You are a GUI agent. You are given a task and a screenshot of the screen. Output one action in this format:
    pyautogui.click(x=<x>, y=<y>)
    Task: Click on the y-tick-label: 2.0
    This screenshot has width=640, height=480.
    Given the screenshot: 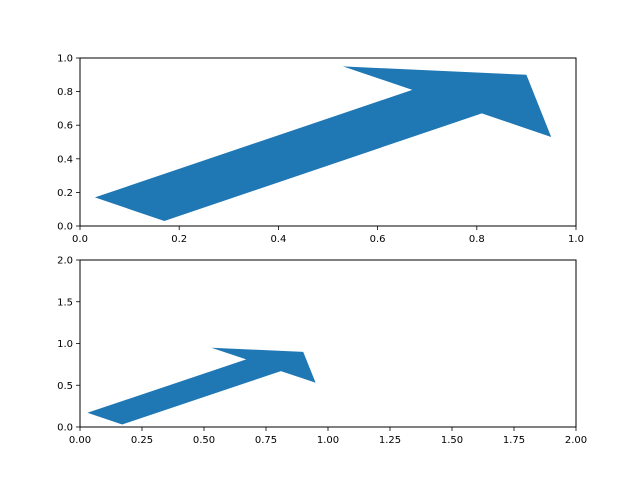 What is the action you would take?
    pyautogui.click(x=65, y=261)
    